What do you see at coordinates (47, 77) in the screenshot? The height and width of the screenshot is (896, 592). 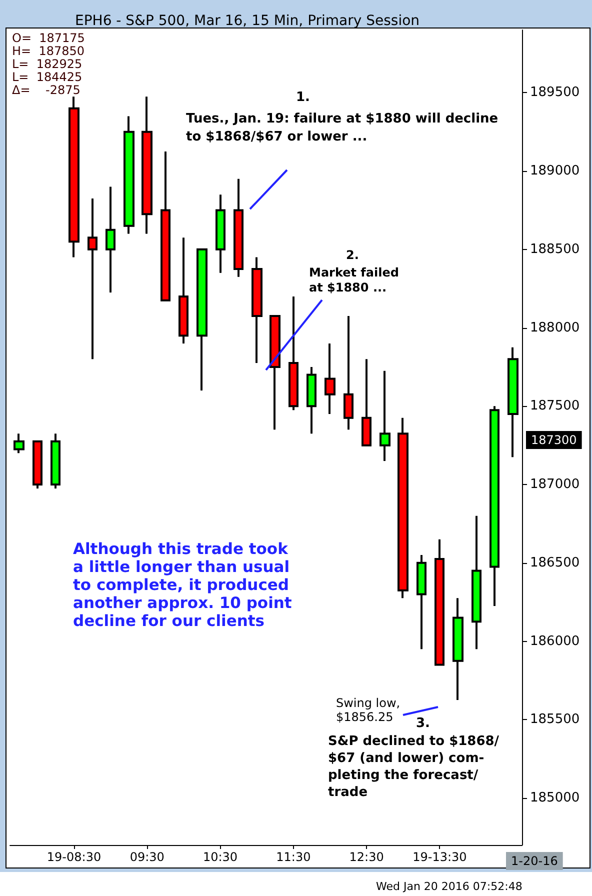 I see `annotation: L= 184425` at bounding box center [47, 77].